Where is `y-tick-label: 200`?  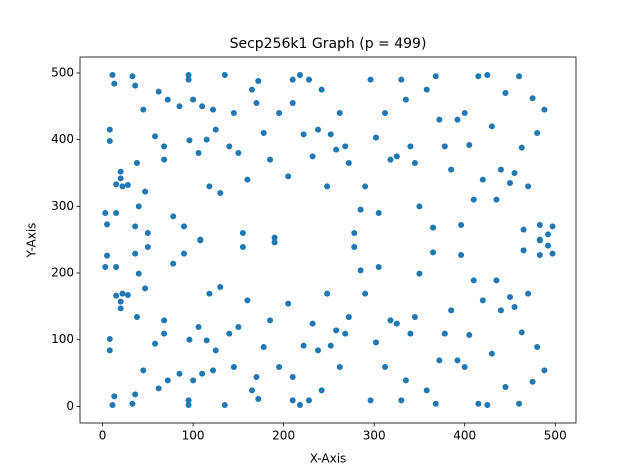 y-tick-label: 200 is located at coordinates (62, 273).